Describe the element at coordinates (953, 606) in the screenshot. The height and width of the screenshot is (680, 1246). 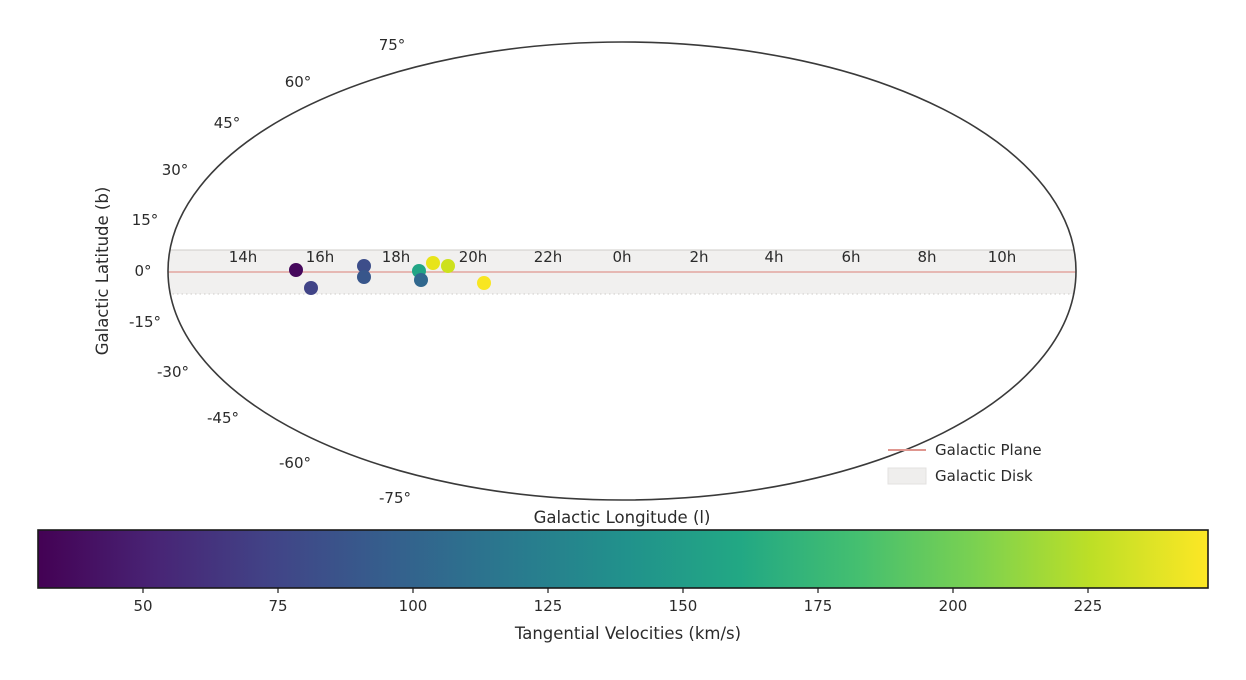
I see `colorbar-tick-200: 200` at that location.